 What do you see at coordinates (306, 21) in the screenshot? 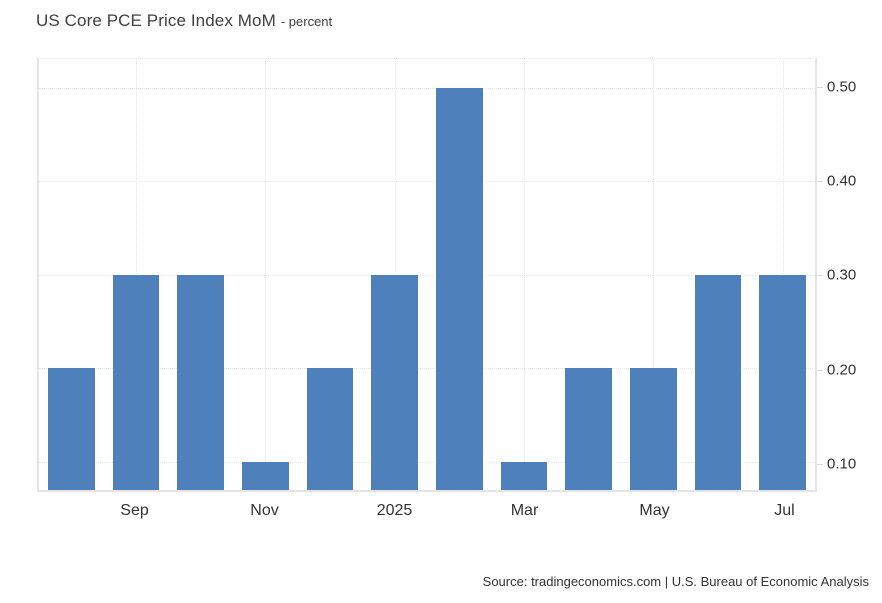
I see `chart-unit-label: - percent` at bounding box center [306, 21].